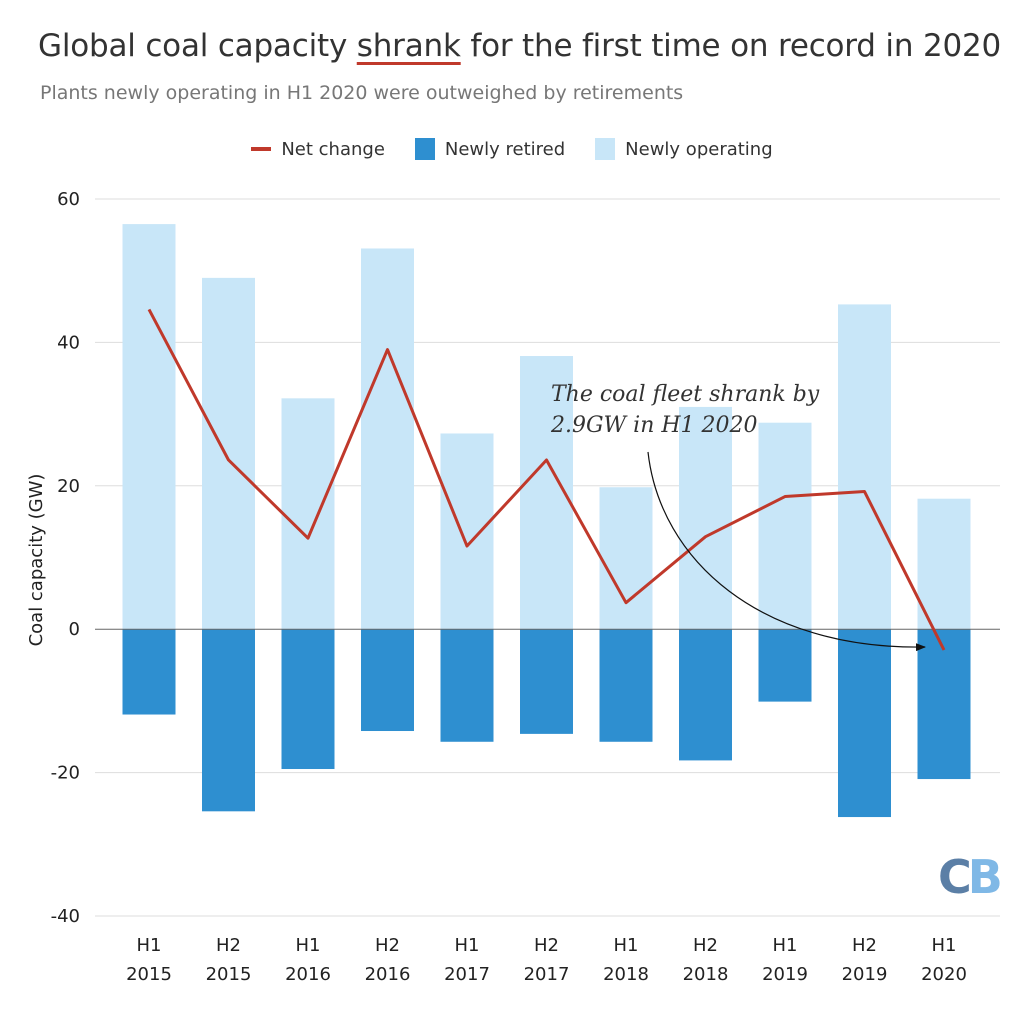 This screenshot has width=1024, height=1024. Describe the element at coordinates (65, 916) in the screenshot. I see `y-tick-label: -40` at that location.